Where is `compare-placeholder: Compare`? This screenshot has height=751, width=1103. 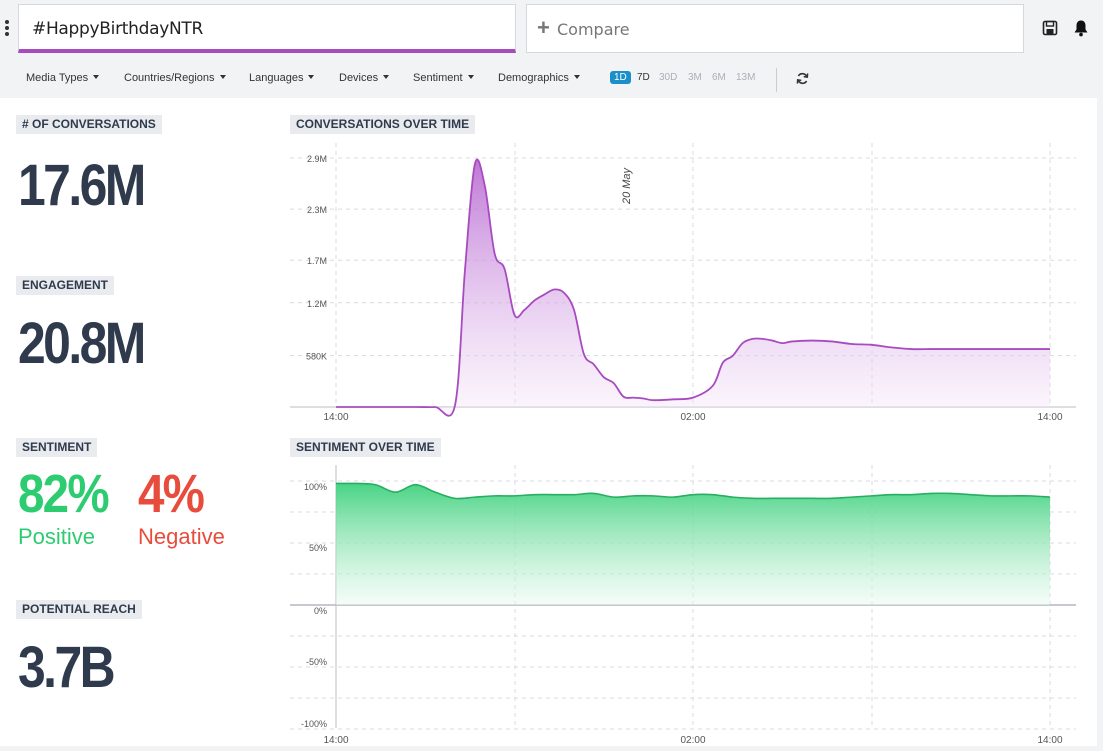 compare-placeholder: Compare is located at coordinates (593, 29).